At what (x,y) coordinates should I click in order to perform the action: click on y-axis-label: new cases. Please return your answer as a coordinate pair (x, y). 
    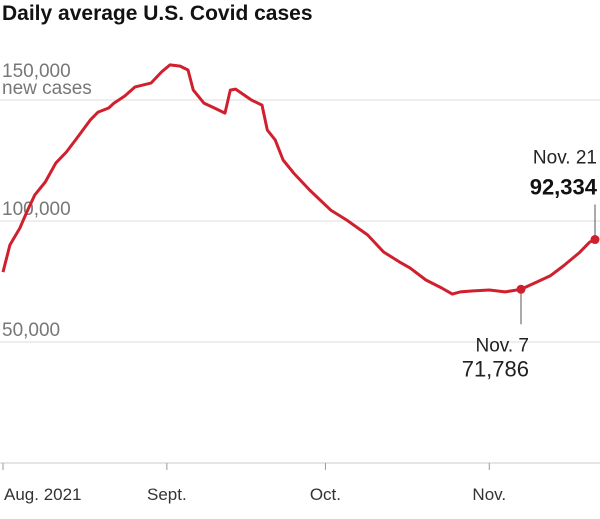
    Looking at the image, I should click on (47, 88).